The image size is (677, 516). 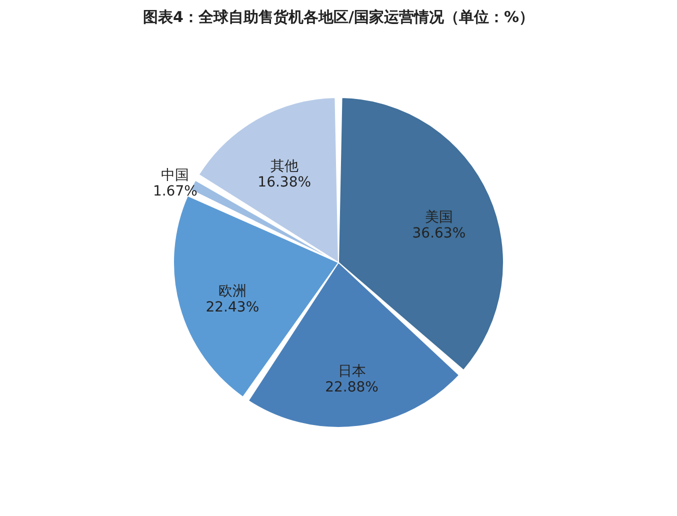 I want to click on data-label: 22.88%, so click(x=351, y=388).